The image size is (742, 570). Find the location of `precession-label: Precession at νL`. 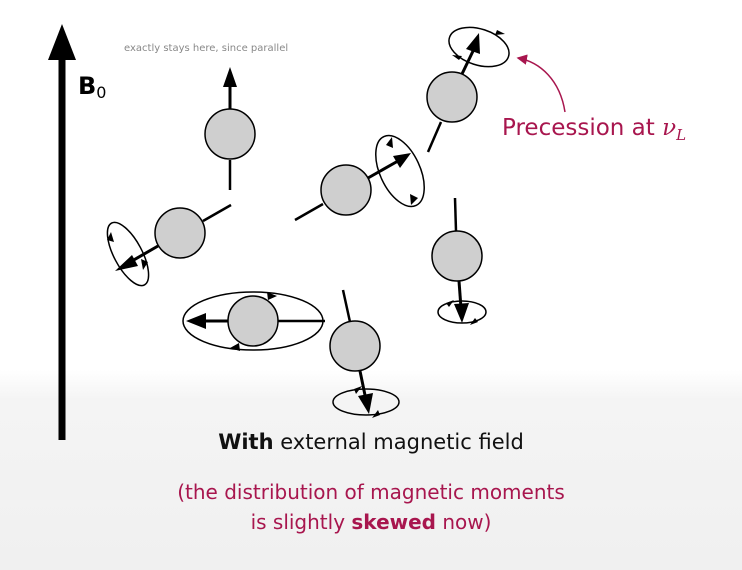

precession-label: Precession at νL is located at coordinates (594, 129).